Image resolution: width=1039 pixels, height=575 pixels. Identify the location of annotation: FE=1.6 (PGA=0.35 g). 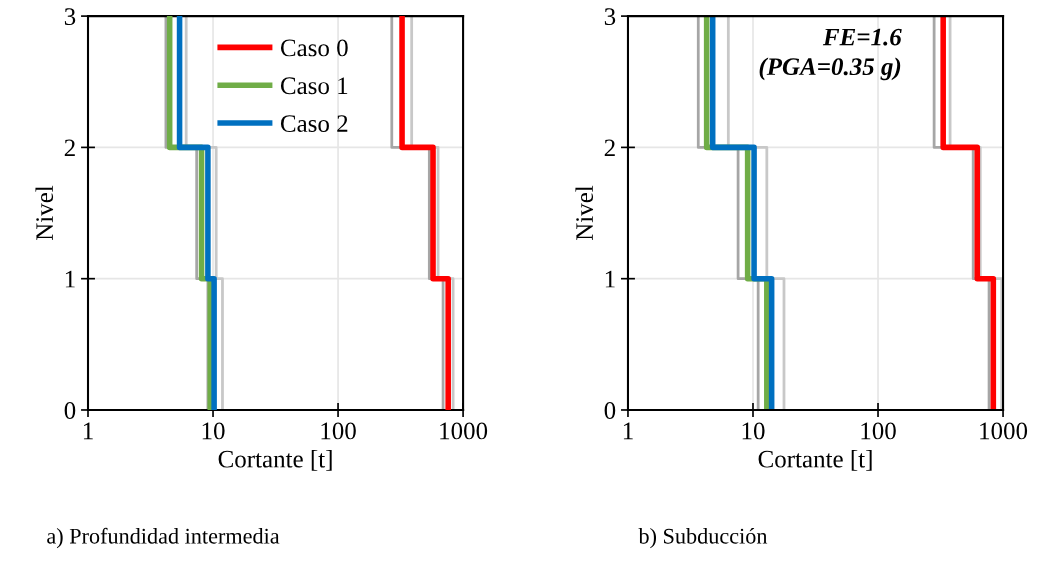
(830, 54).